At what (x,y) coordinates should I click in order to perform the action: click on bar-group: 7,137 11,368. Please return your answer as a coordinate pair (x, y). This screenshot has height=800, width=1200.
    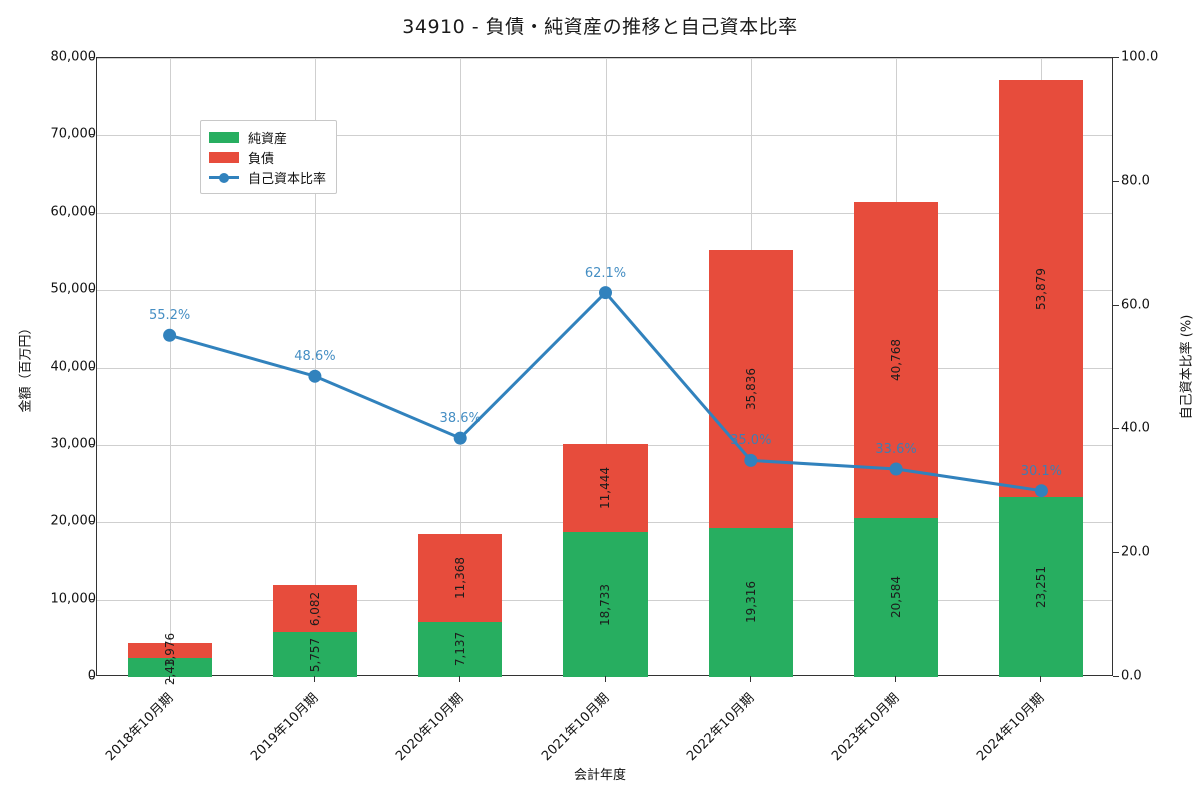
    Looking at the image, I should click on (460, 367).